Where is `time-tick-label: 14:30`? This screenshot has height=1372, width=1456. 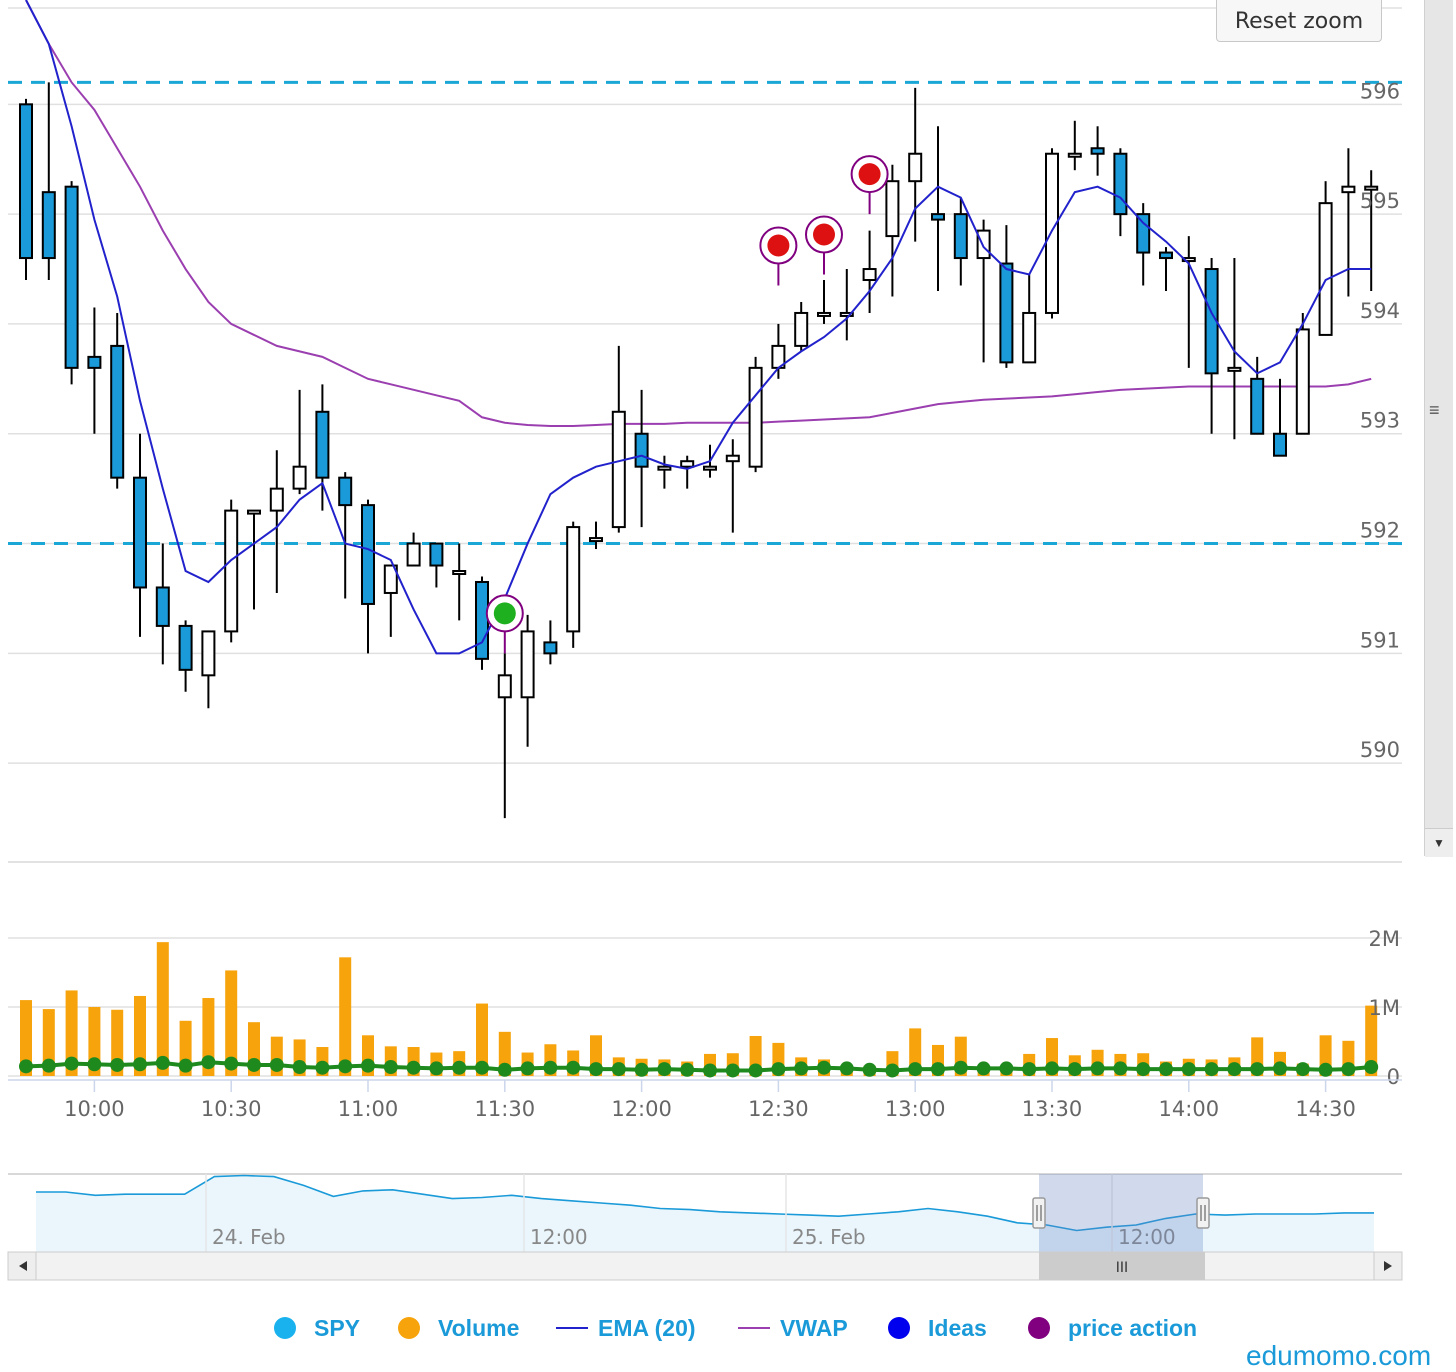 time-tick-label: 14:30 is located at coordinates (1325, 1109).